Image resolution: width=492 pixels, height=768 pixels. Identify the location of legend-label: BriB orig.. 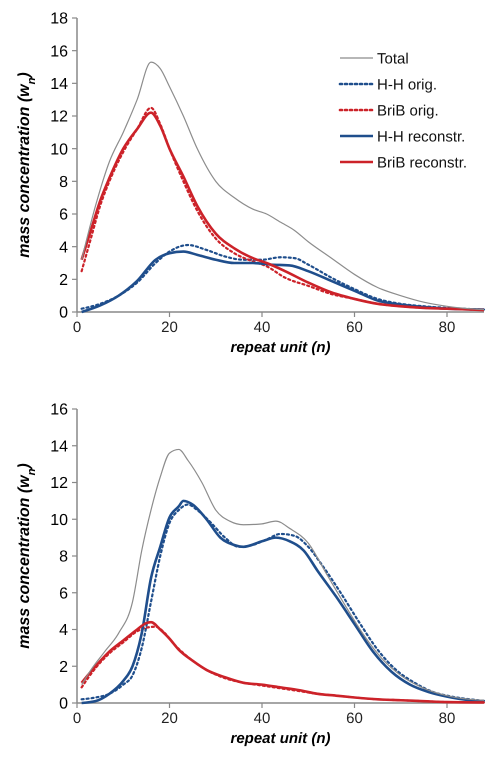
(408, 111).